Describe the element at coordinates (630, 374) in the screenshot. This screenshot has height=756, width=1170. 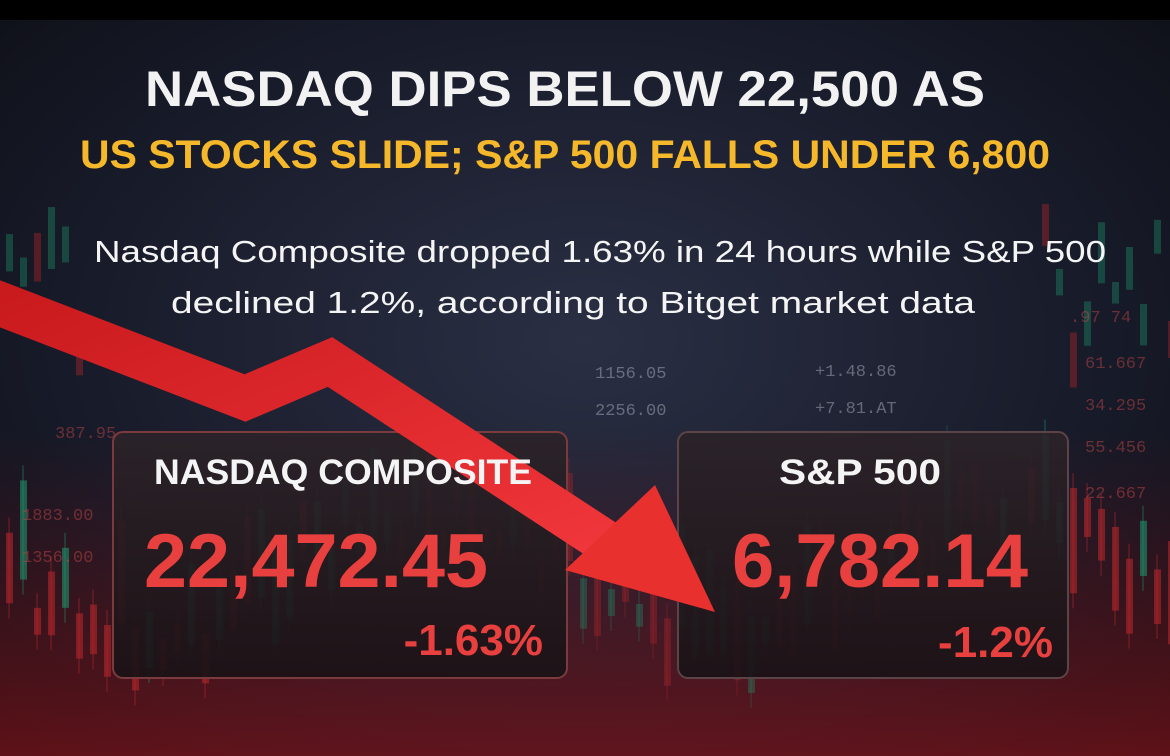
I see `background-figure: 1156.05` at that location.